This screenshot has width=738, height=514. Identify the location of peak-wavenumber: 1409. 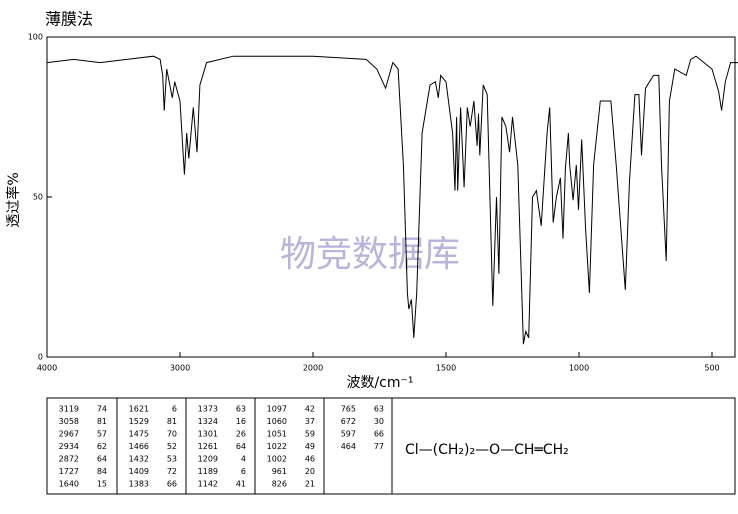
(139, 471).